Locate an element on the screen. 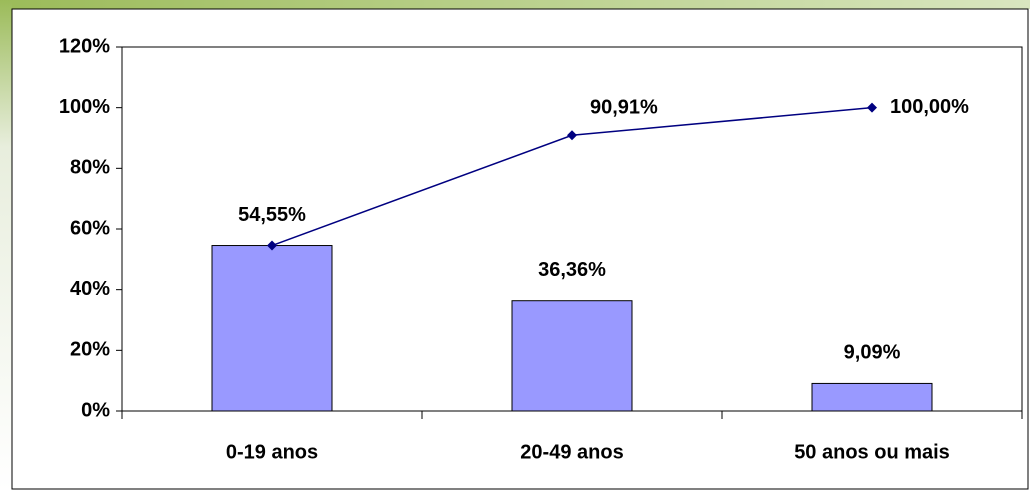 The width and height of the screenshot is (1030, 491). y-tick-label: 40% is located at coordinates (90, 289).